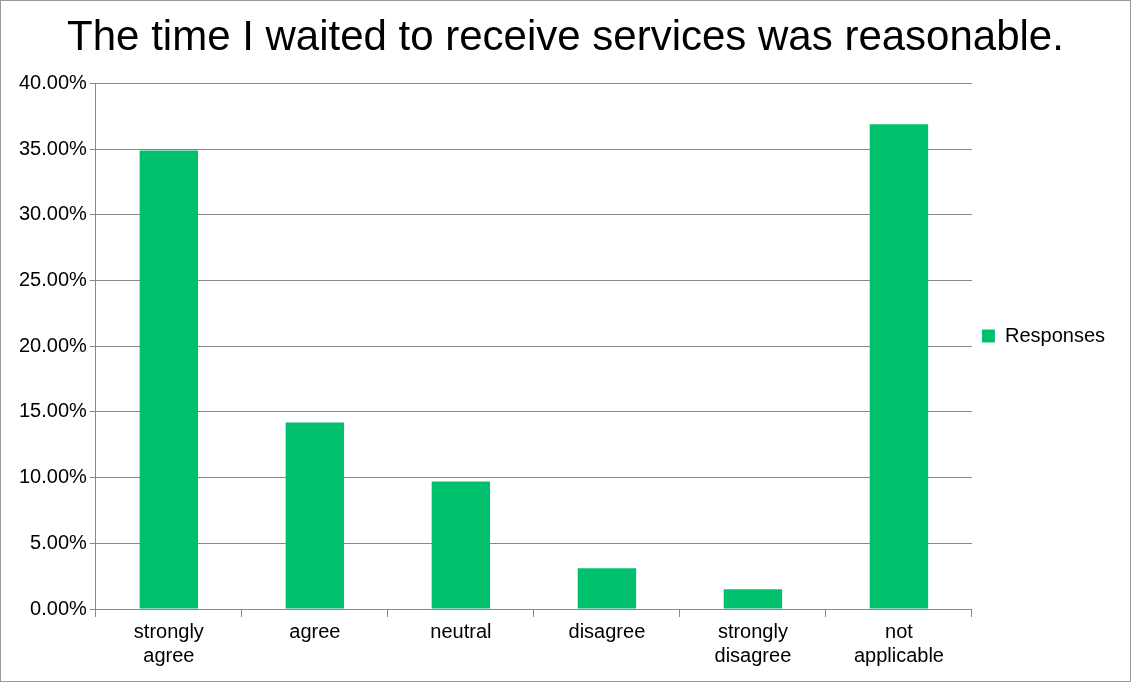 This screenshot has width=1131, height=682. I want to click on y-tick-label: 5.00%, so click(59, 541).